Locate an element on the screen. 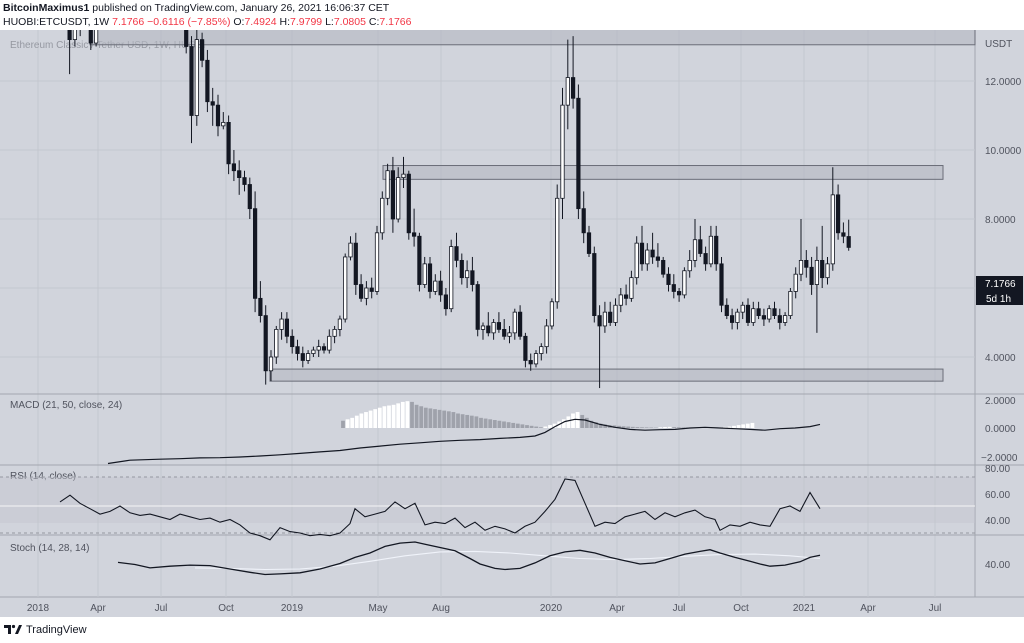  price-zone is located at coordinates (663, 172).